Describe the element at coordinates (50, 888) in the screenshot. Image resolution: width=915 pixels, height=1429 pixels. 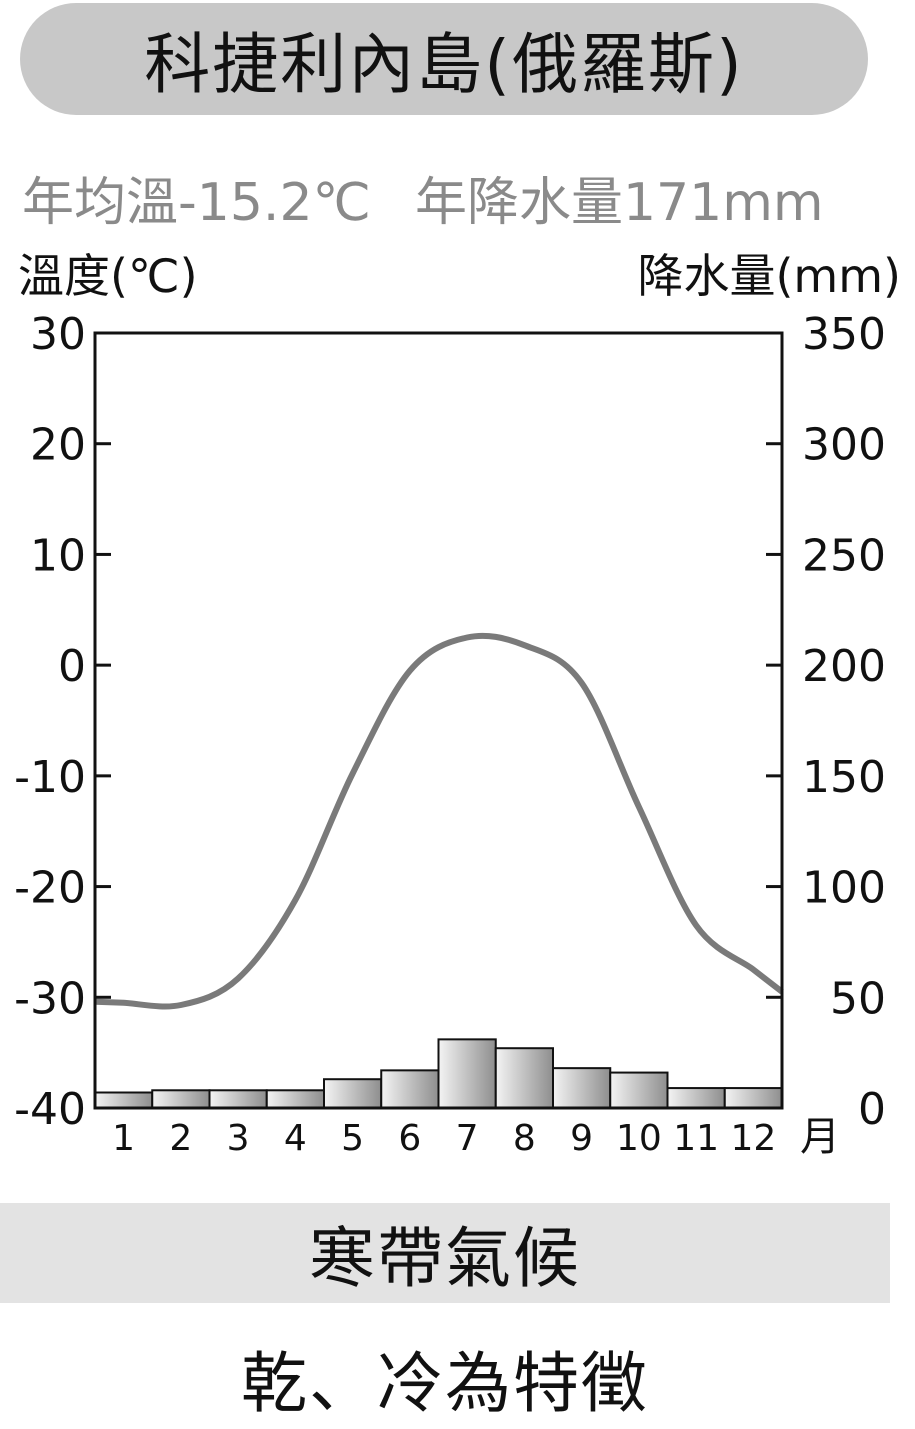
I see `temp-tick-label: -20` at that location.